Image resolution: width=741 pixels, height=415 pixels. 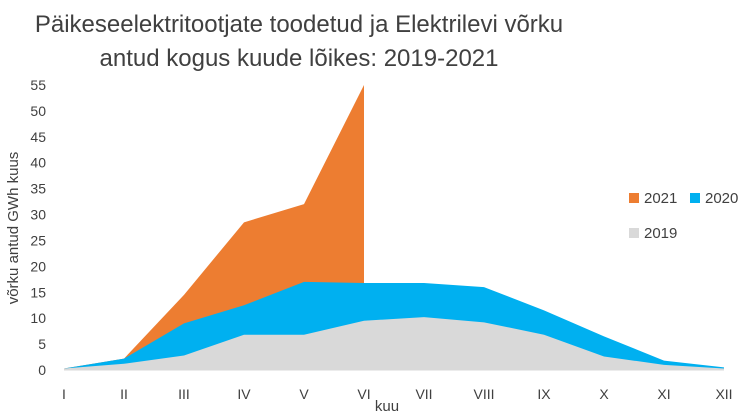 What do you see at coordinates (38, 266) in the screenshot?
I see `y-tick-label: 20` at bounding box center [38, 266].